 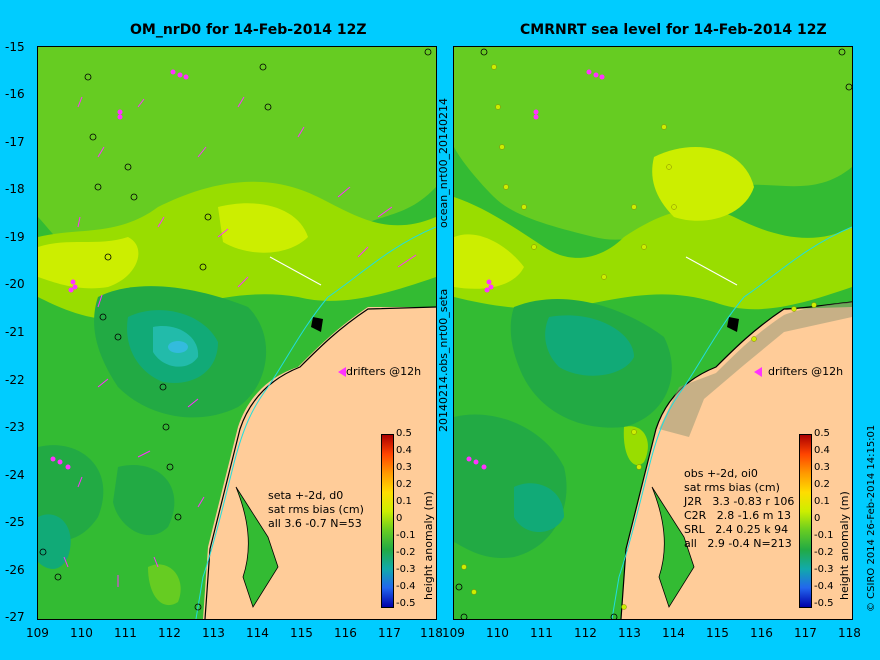 What do you see at coordinates (15, 332) in the screenshot?
I see `lat-label: -21` at bounding box center [15, 332].